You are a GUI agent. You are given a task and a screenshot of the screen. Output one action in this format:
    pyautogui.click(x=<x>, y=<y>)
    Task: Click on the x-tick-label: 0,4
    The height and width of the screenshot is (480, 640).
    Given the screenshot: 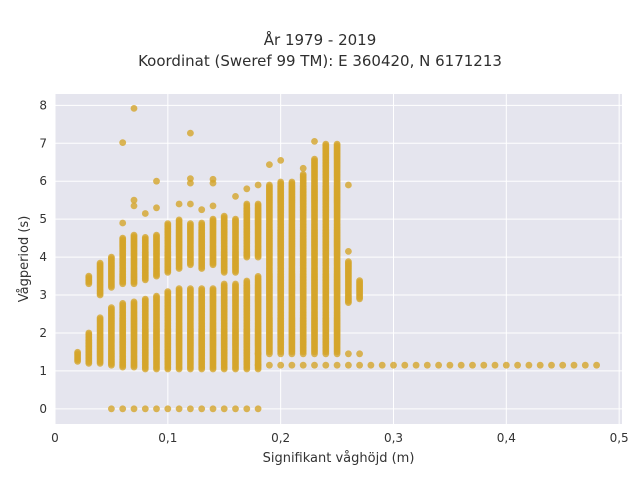 What is the action you would take?
    pyautogui.click(x=506, y=438)
    